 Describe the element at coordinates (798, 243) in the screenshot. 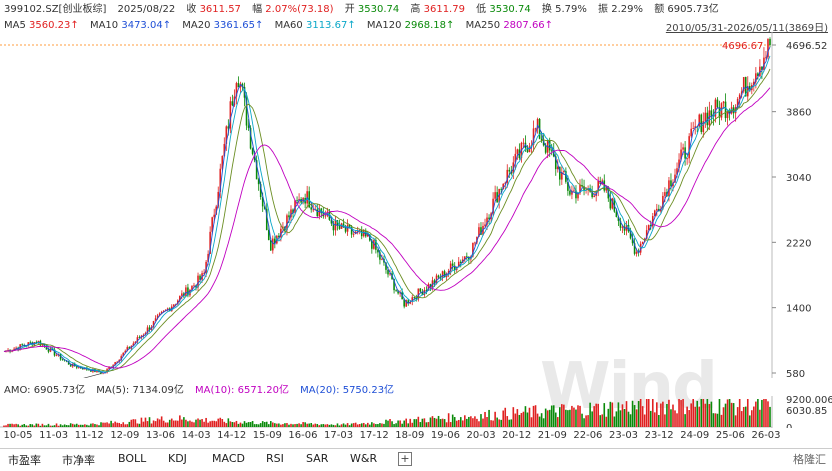

I see `price-tick-label: 2220` at that location.